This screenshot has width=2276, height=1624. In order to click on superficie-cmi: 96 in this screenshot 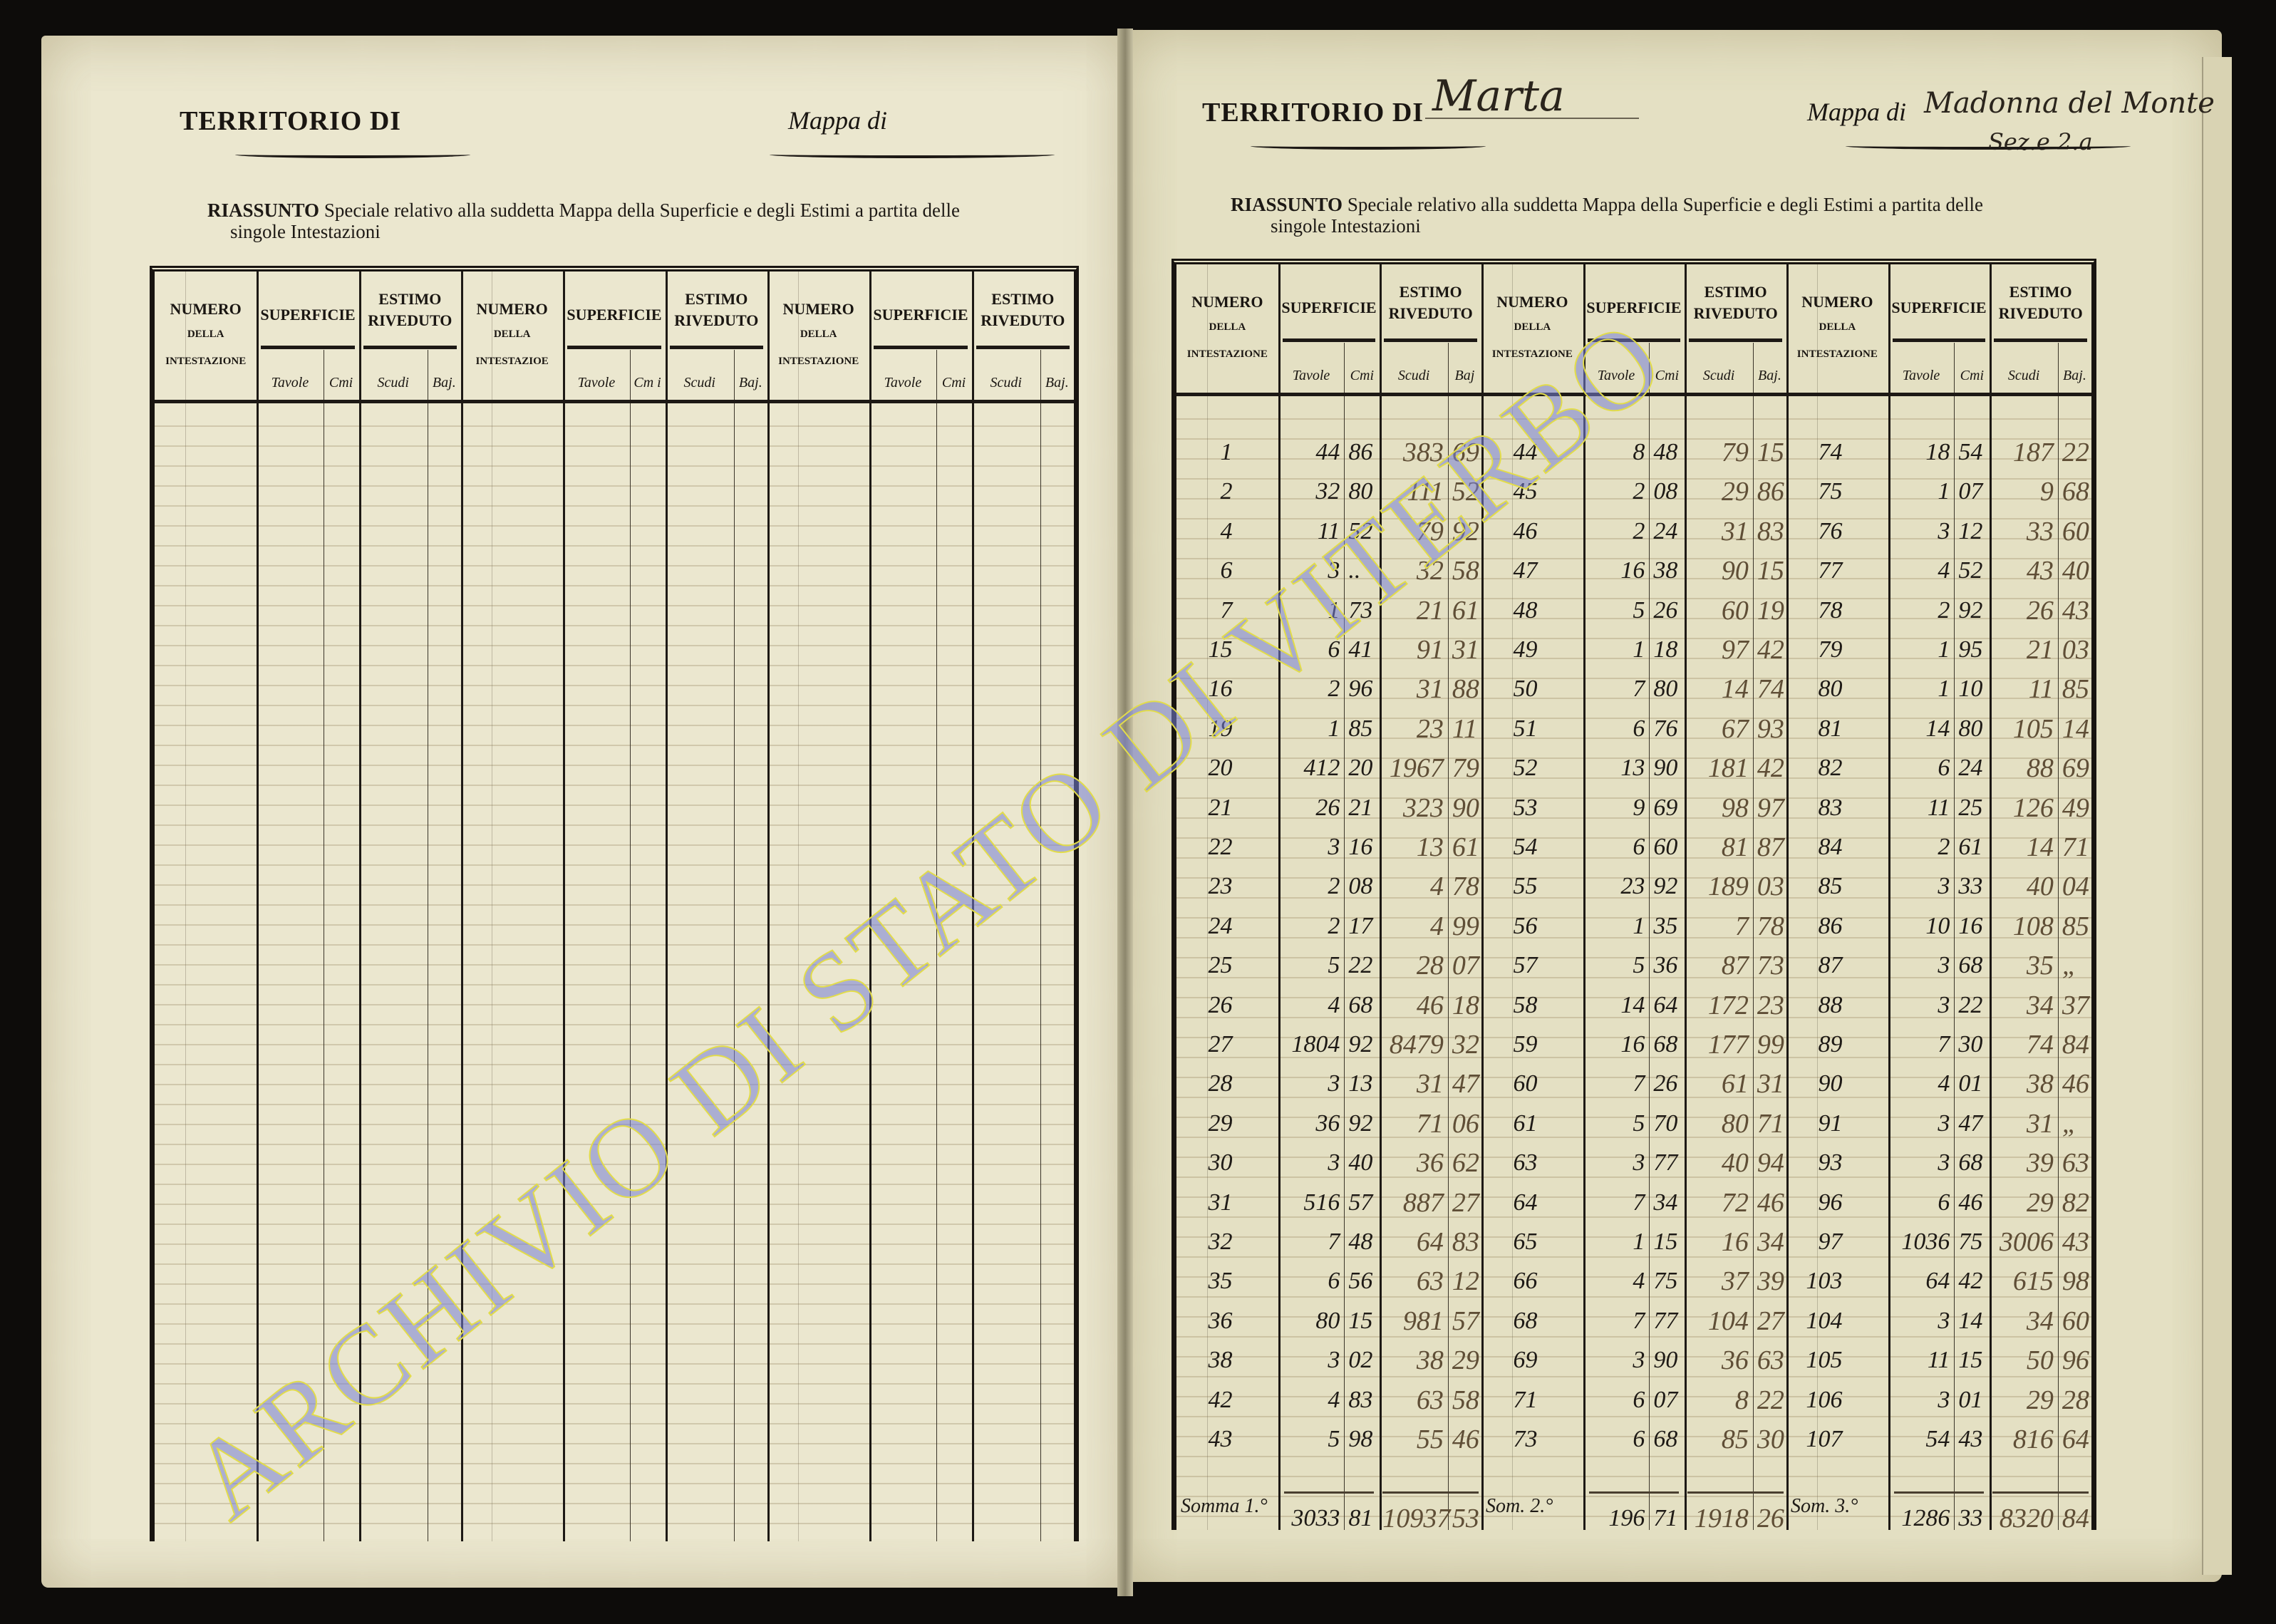, I will do `click(1360, 689)`.